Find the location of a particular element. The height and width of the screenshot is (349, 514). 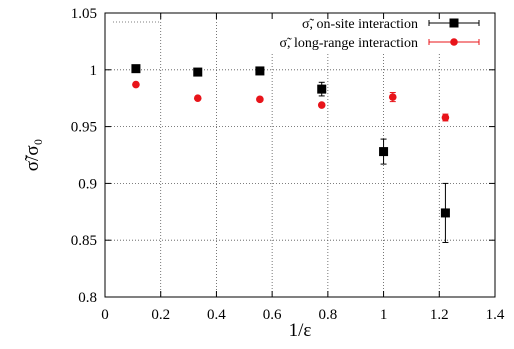

y-tick-label: 0.8 is located at coordinates (87, 298).